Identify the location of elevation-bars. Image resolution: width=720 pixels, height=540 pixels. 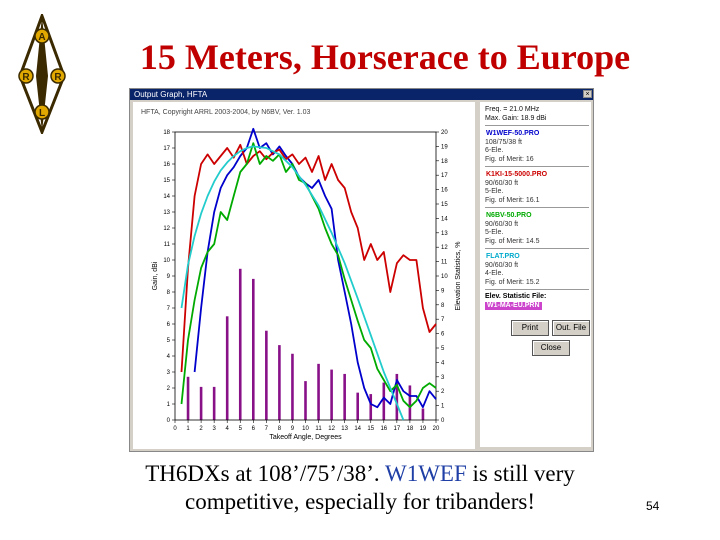
(305, 344).